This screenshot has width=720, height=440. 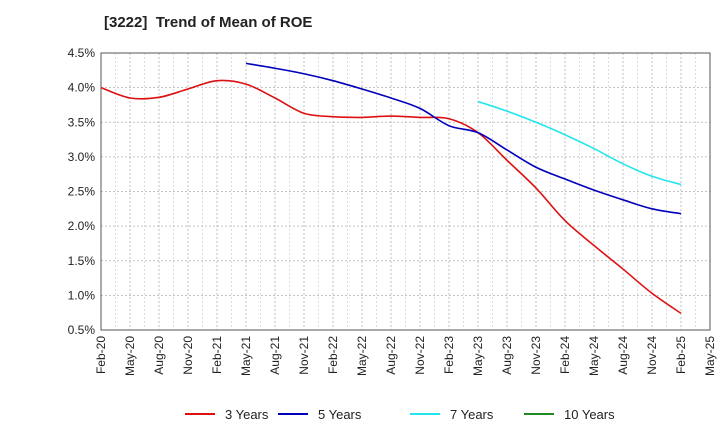 I want to click on chart-title: [3222] Trend of Mean of ROE, so click(x=208, y=22).